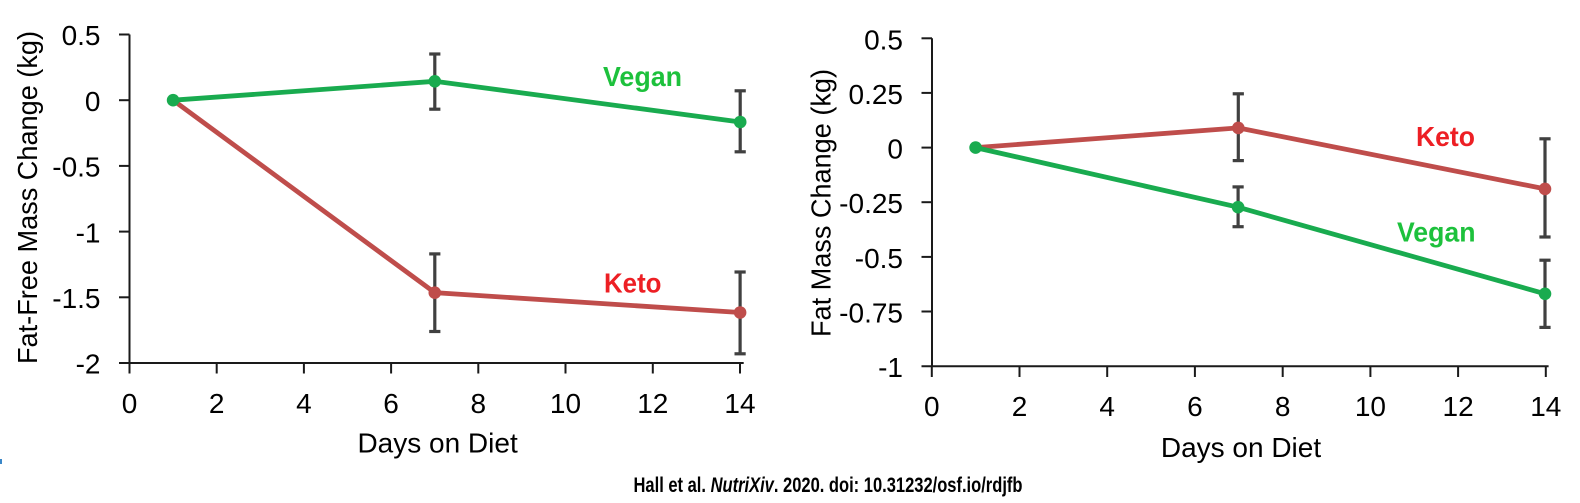 The height and width of the screenshot is (503, 1580). What do you see at coordinates (27, 197) in the screenshot?
I see `svg-text: Fat-Free Mass Change (kg)` at bounding box center [27, 197].